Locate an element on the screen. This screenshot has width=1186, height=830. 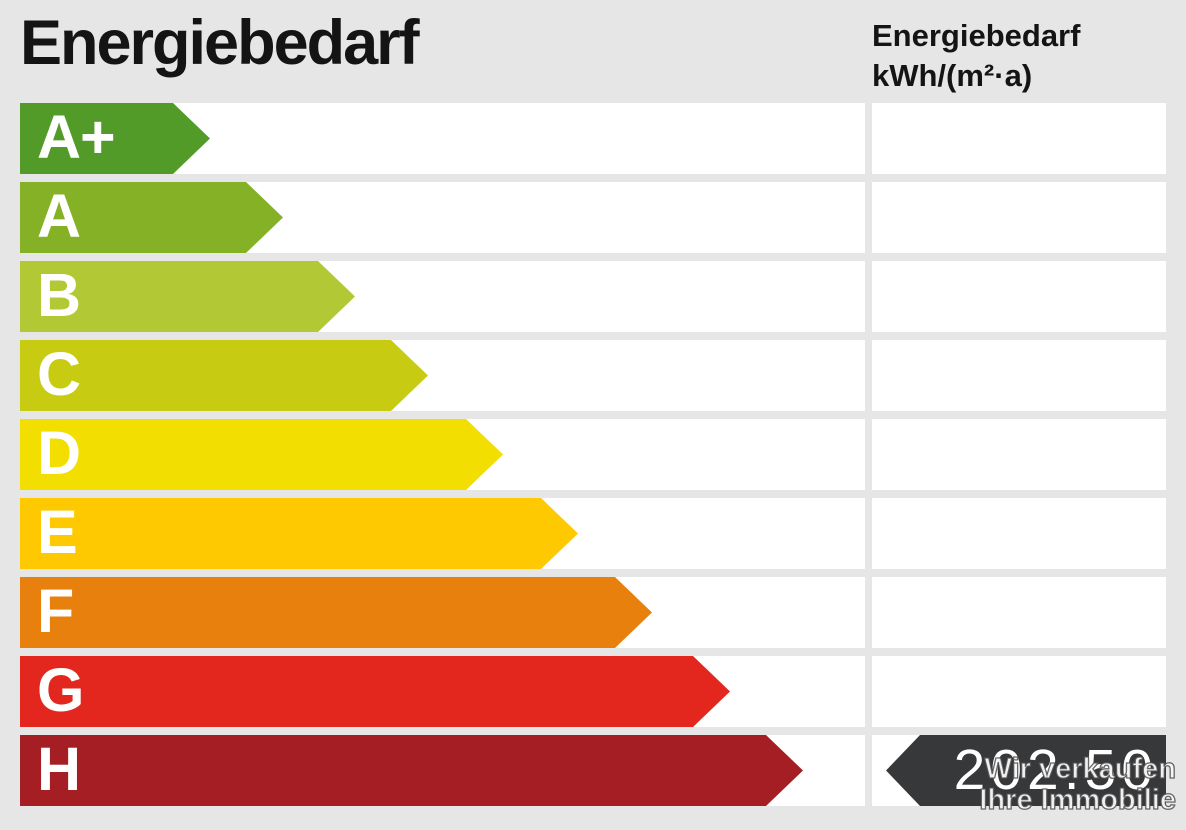
value-column-header: Energiebedarf kWh/(m²·a) is located at coordinates (976, 56).